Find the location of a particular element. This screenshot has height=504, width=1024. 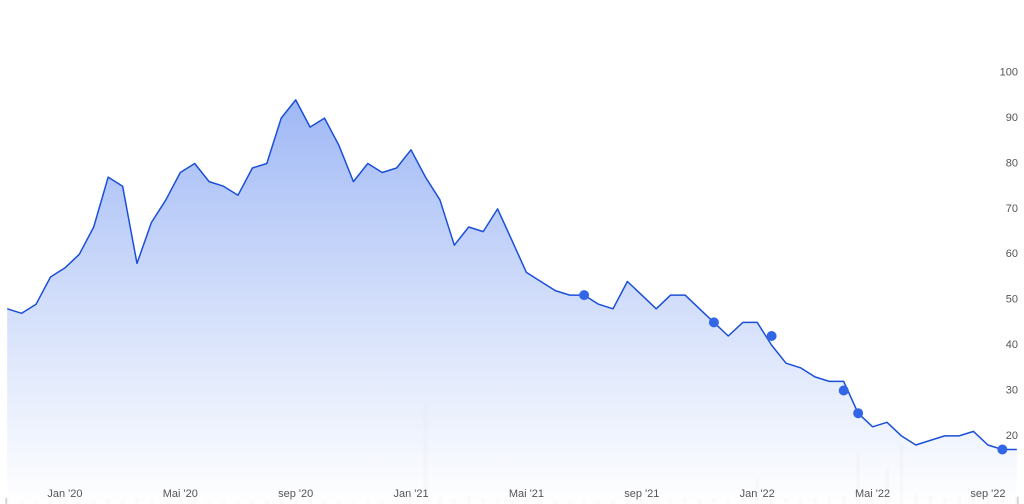

y-tick-label: 70 is located at coordinates (1012, 209).